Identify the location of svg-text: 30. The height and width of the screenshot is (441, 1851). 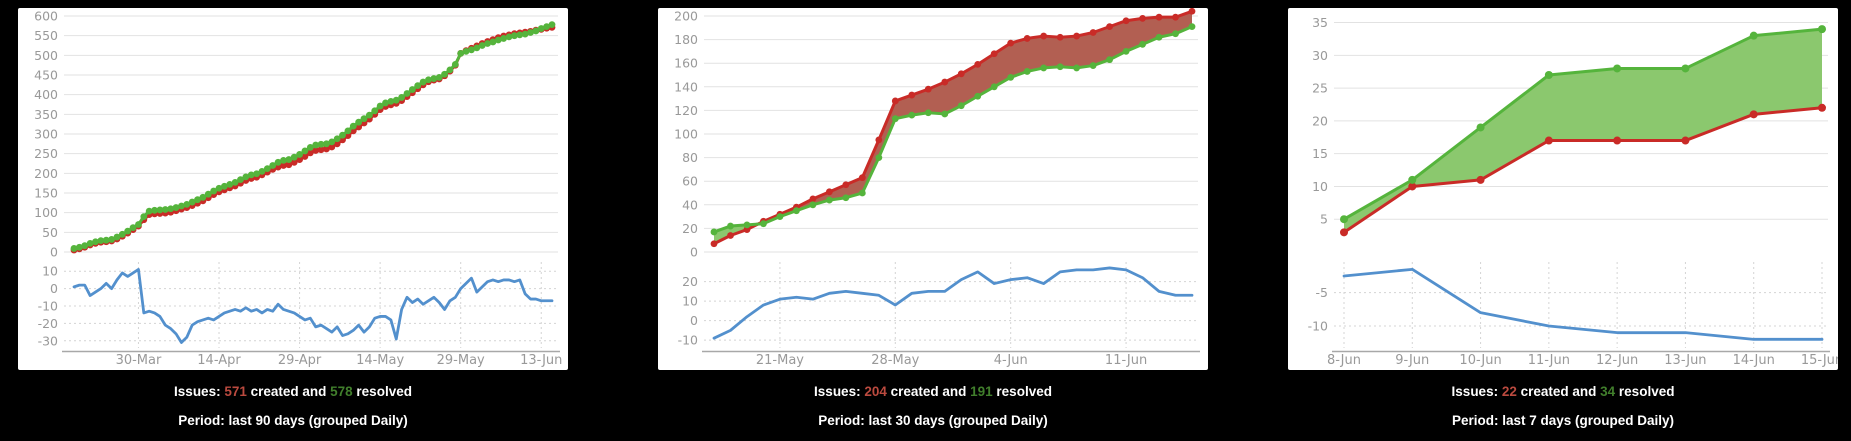
(1320, 55).